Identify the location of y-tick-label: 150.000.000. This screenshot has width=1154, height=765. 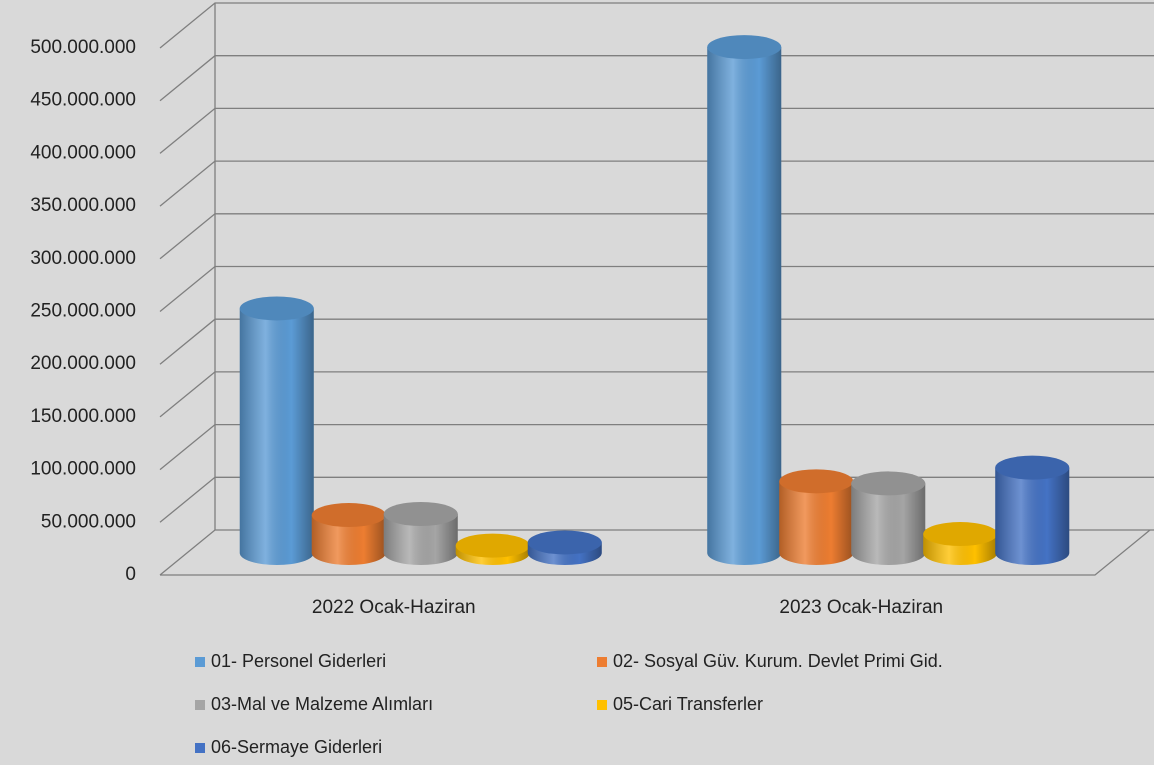
(83, 416).